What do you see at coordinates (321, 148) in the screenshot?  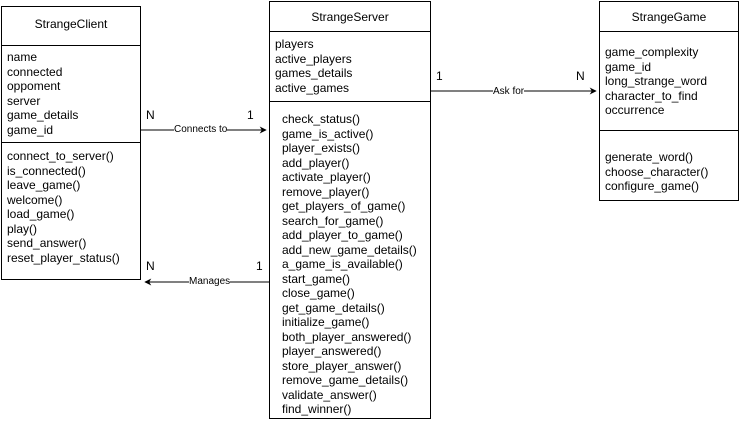 I see `method: player_exists()` at bounding box center [321, 148].